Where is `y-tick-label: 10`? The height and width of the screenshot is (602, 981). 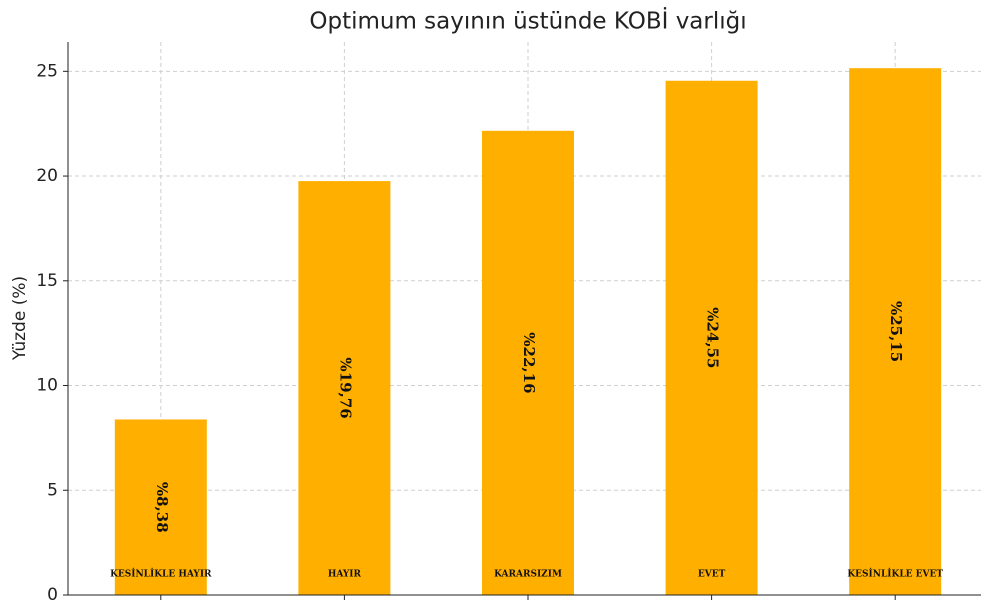
y-tick-label: 10 is located at coordinates (47, 386).